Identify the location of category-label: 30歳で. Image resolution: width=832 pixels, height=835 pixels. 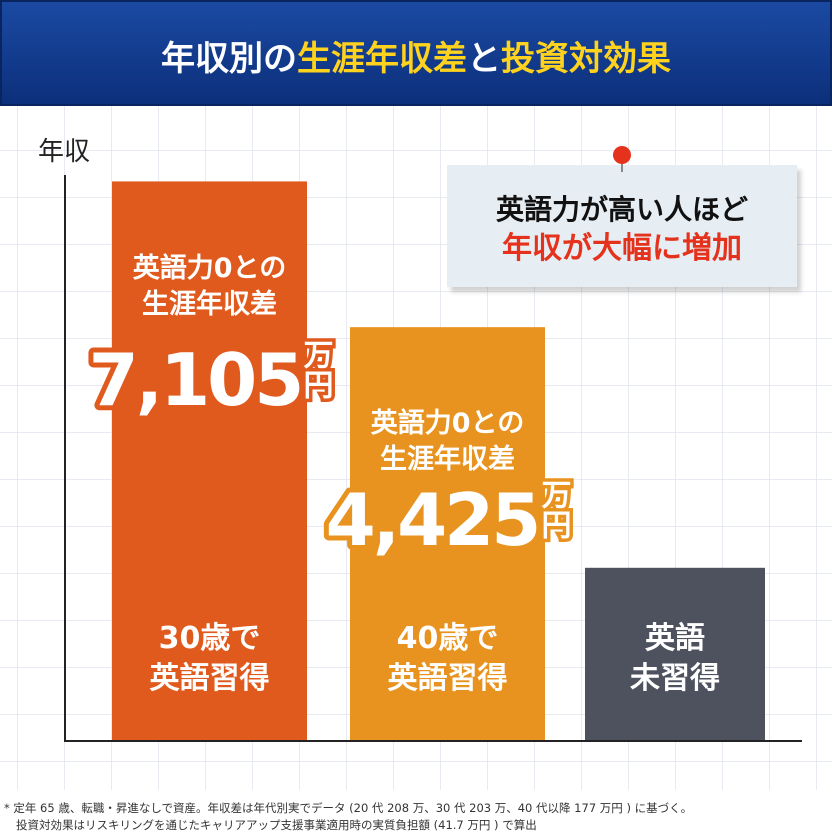
(210, 638).